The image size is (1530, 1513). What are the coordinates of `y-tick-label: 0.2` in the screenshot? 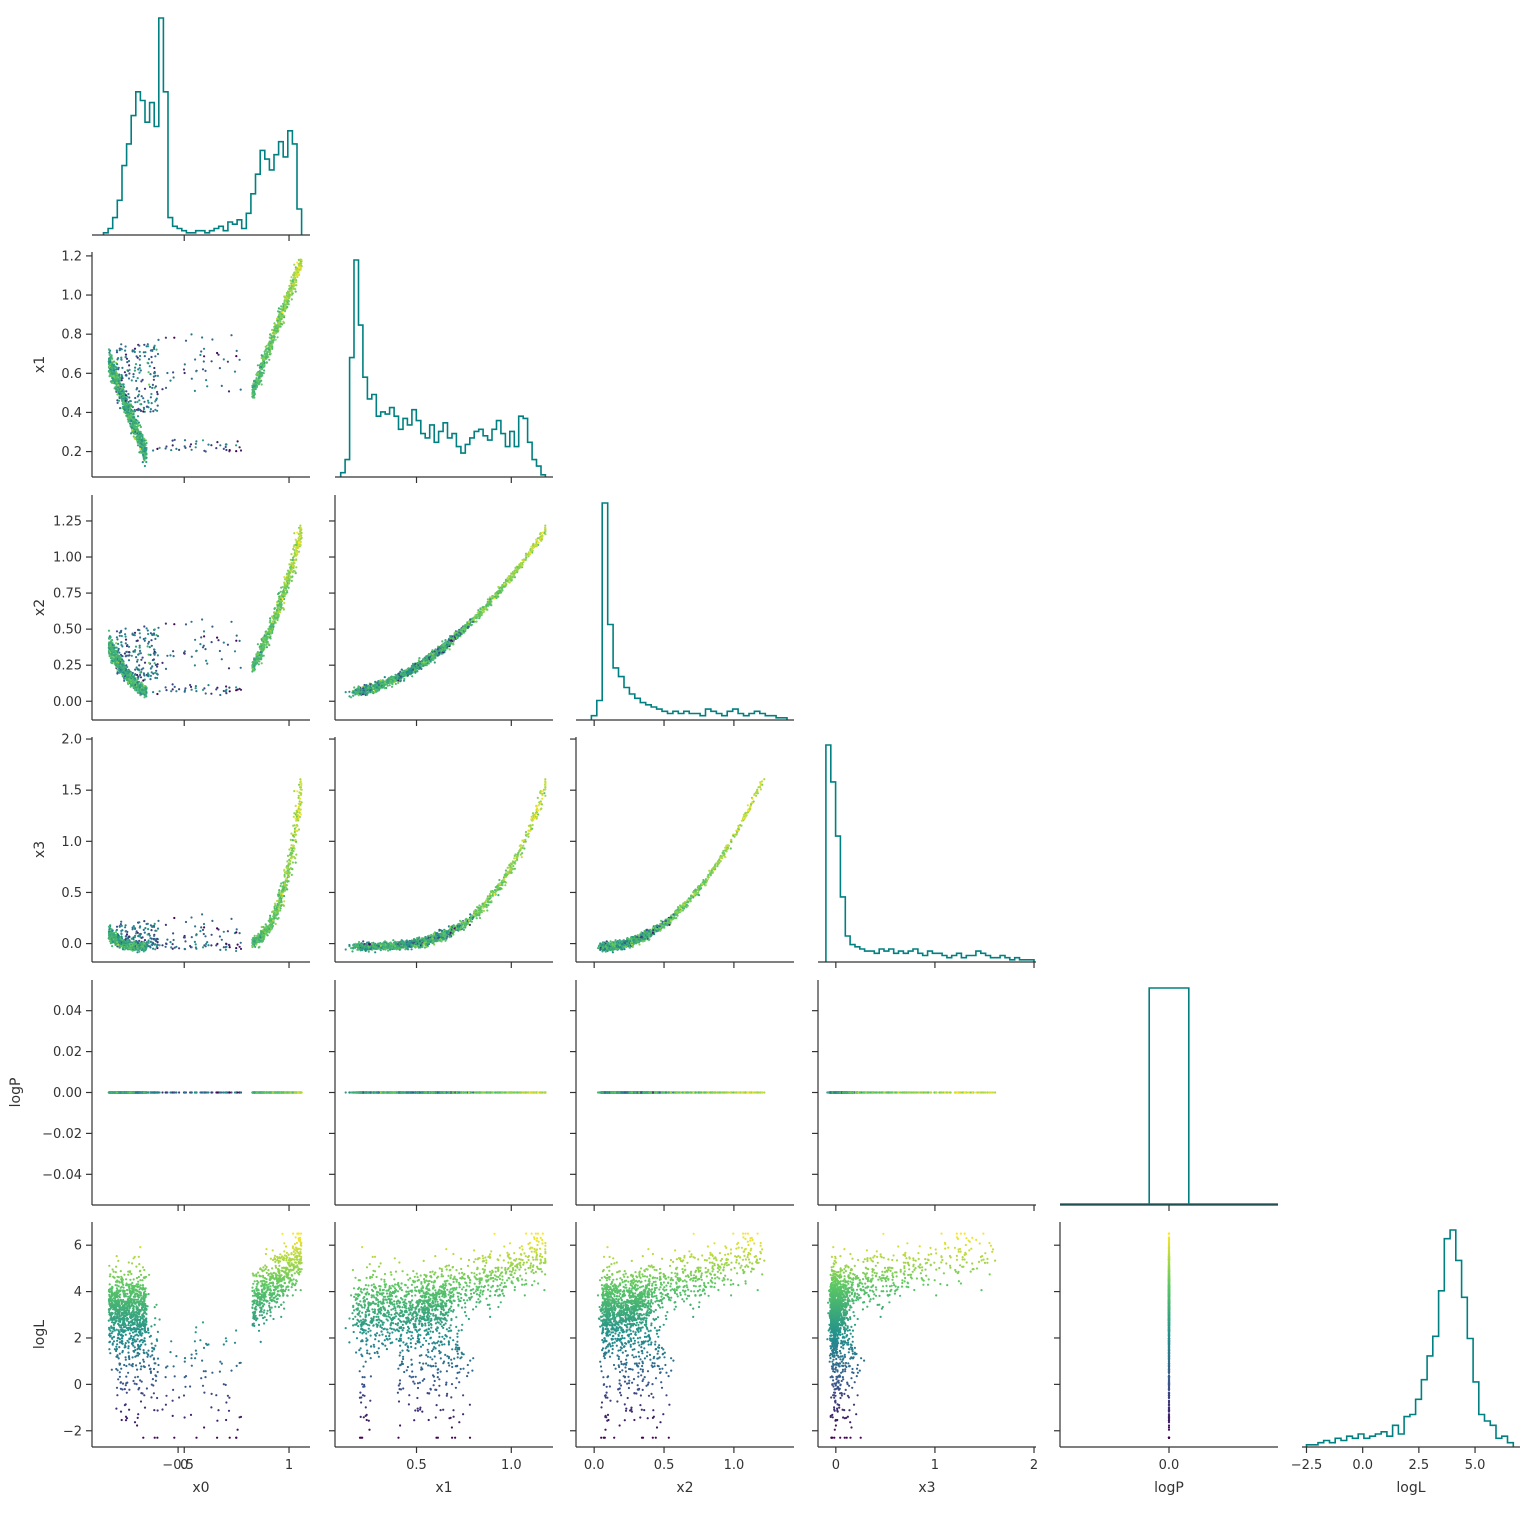 It's located at (71, 452).